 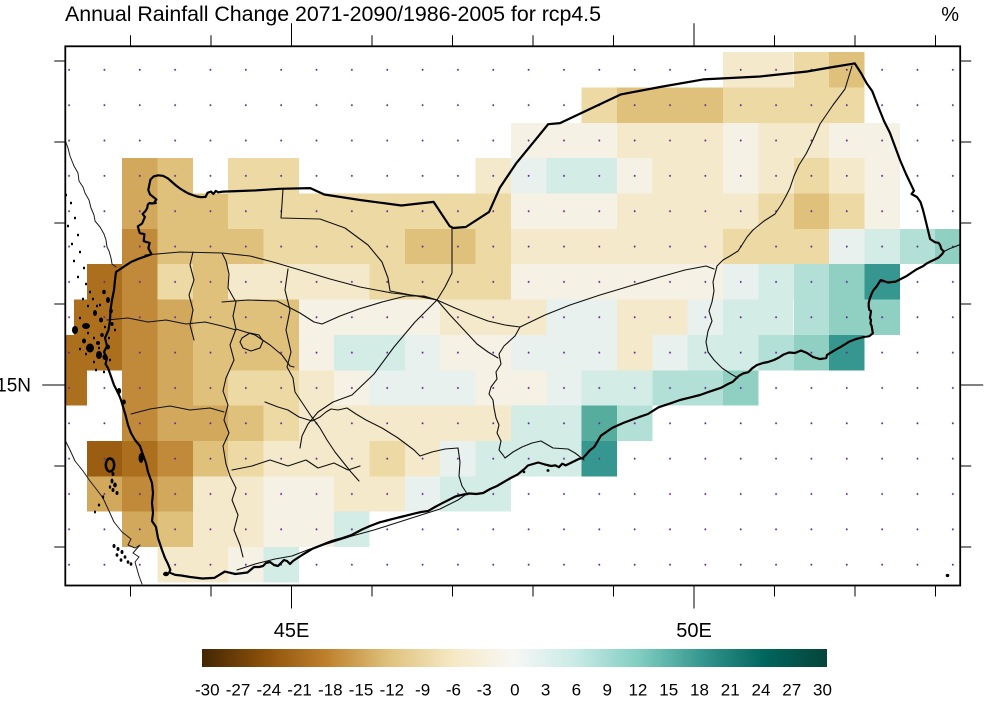 What do you see at coordinates (422, 690) in the screenshot?
I see `svg-text: -9` at bounding box center [422, 690].